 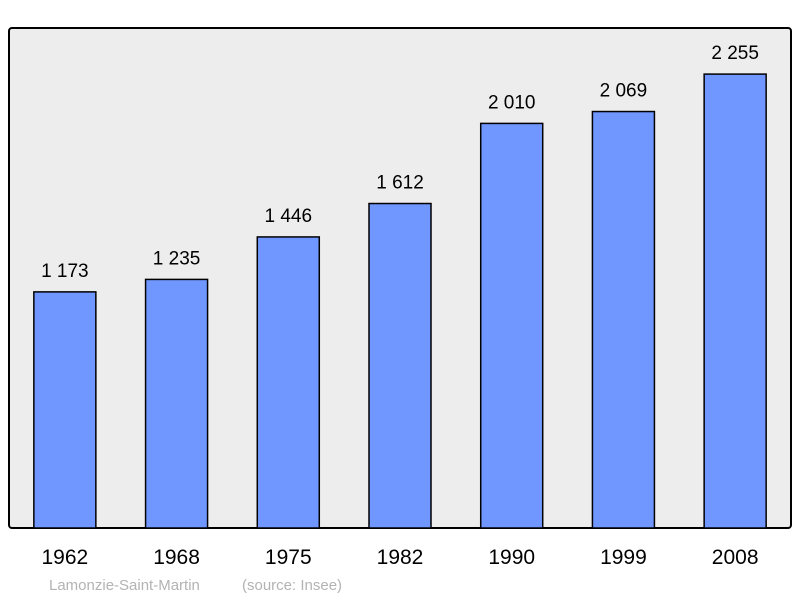 I want to click on bar-2008, so click(x=735, y=301).